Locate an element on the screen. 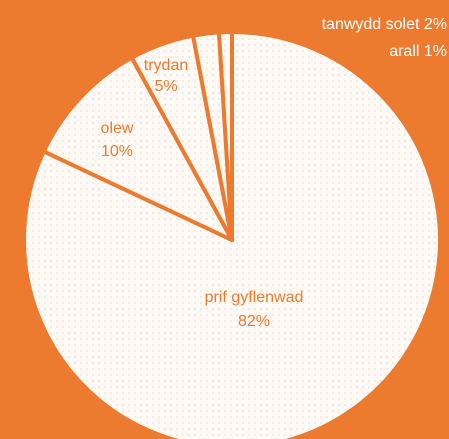 This screenshot has height=439, width=449. slice-value-arall: 1% is located at coordinates (435, 51).